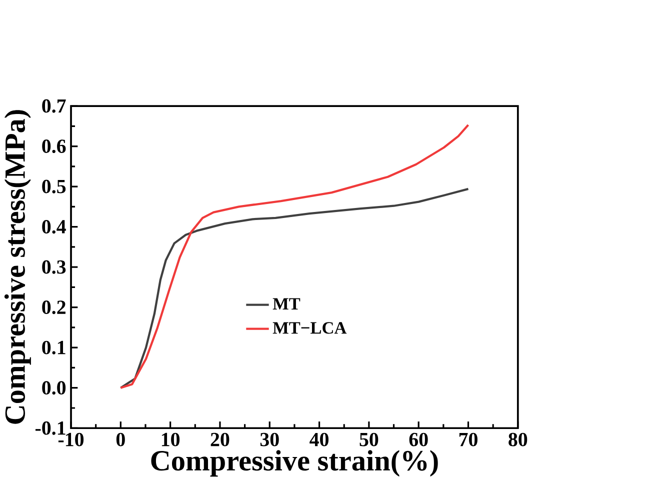 Image resolution: width=656 pixels, height=481 pixels. What do you see at coordinates (286, 304) in the screenshot?
I see `legend-label: MT` at bounding box center [286, 304].